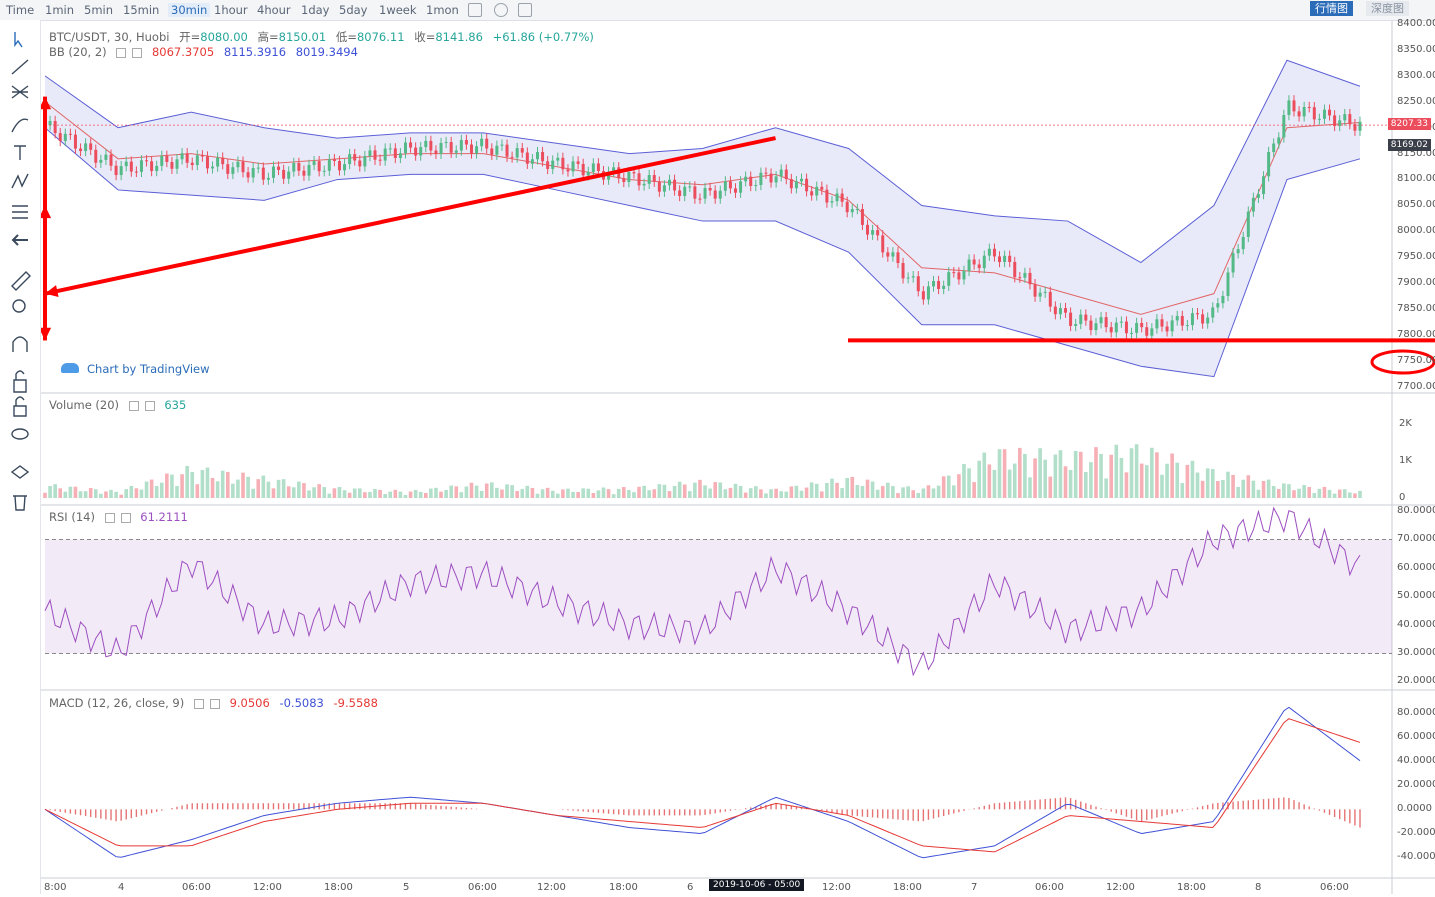 This screenshot has height=897, width=1435. What do you see at coordinates (190, 37) in the screenshot?
I see `open-label: 开=` at bounding box center [190, 37].